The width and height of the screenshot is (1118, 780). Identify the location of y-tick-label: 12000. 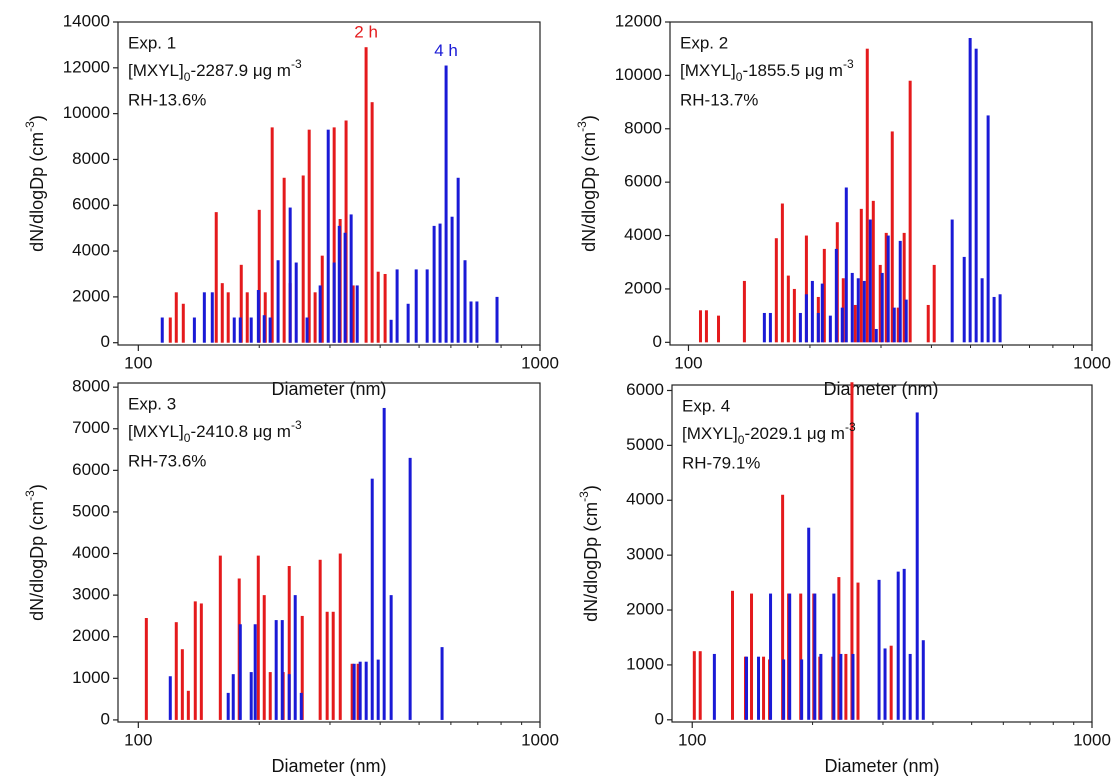
(86, 66).